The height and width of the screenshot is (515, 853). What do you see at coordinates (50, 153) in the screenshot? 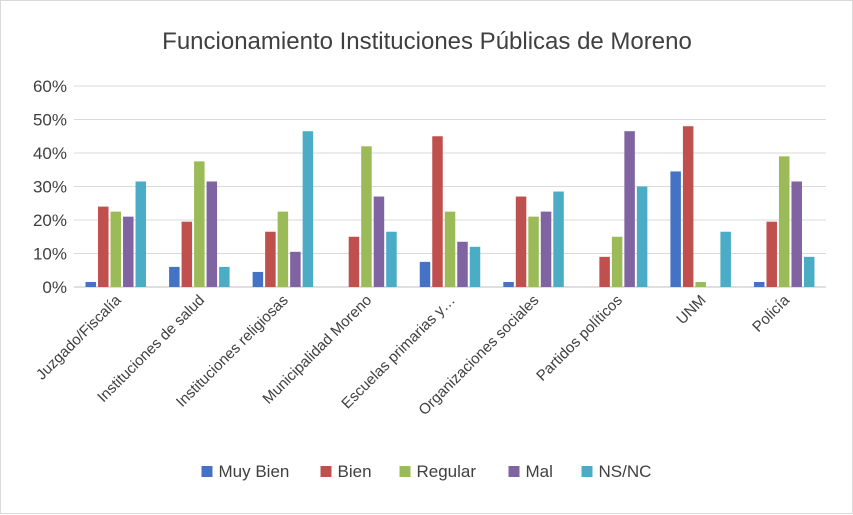
I see `y-tick-label: 40%` at bounding box center [50, 153].